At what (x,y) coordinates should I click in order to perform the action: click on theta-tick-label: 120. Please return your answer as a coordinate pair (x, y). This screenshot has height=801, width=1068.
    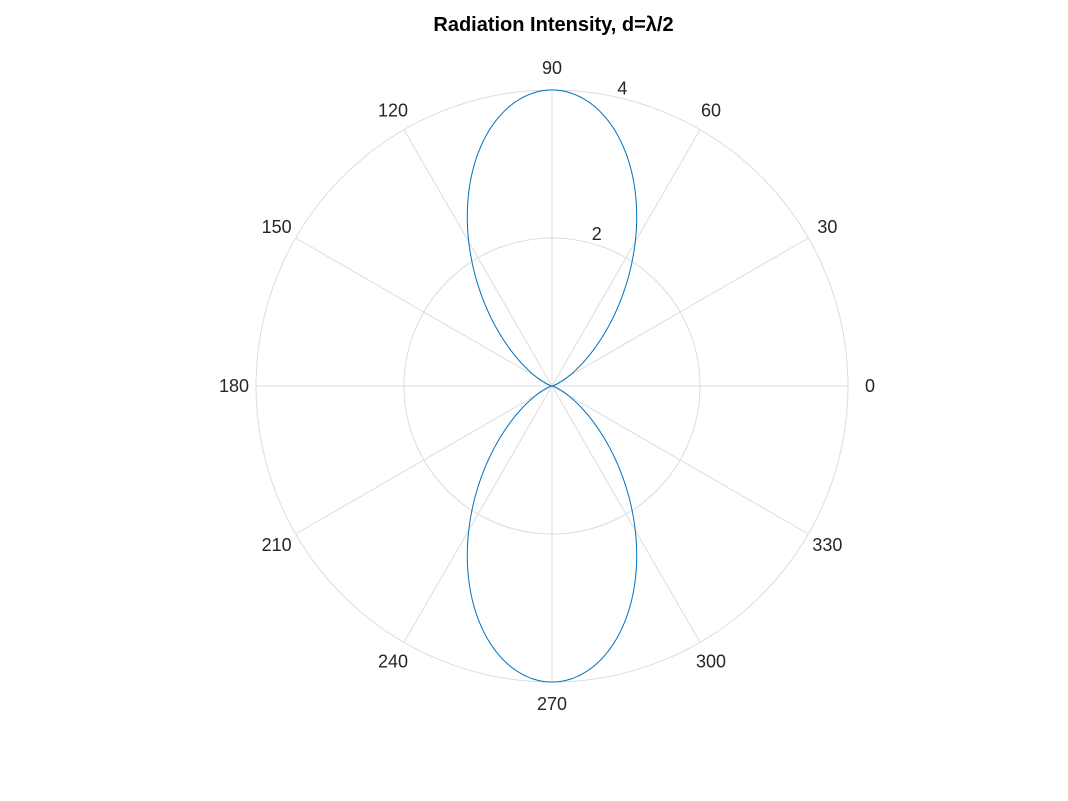
    Looking at the image, I should click on (393, 111).